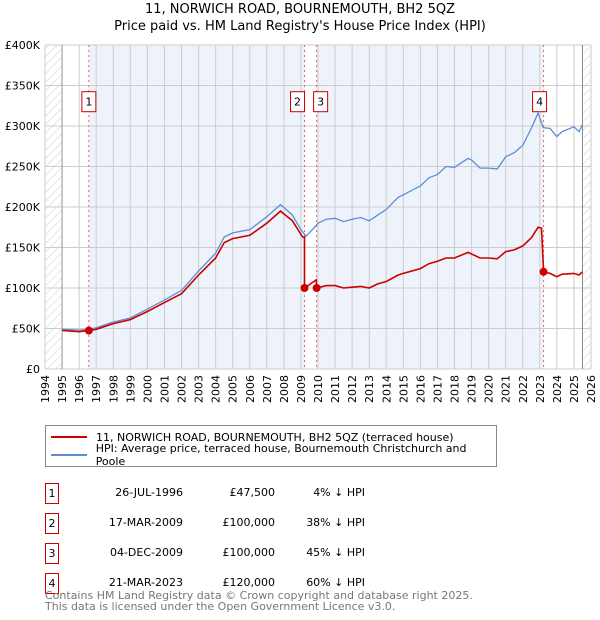 The width and height of the screenshot is (600, 620). I want to click on sale-number: 3, so click(52, 553).